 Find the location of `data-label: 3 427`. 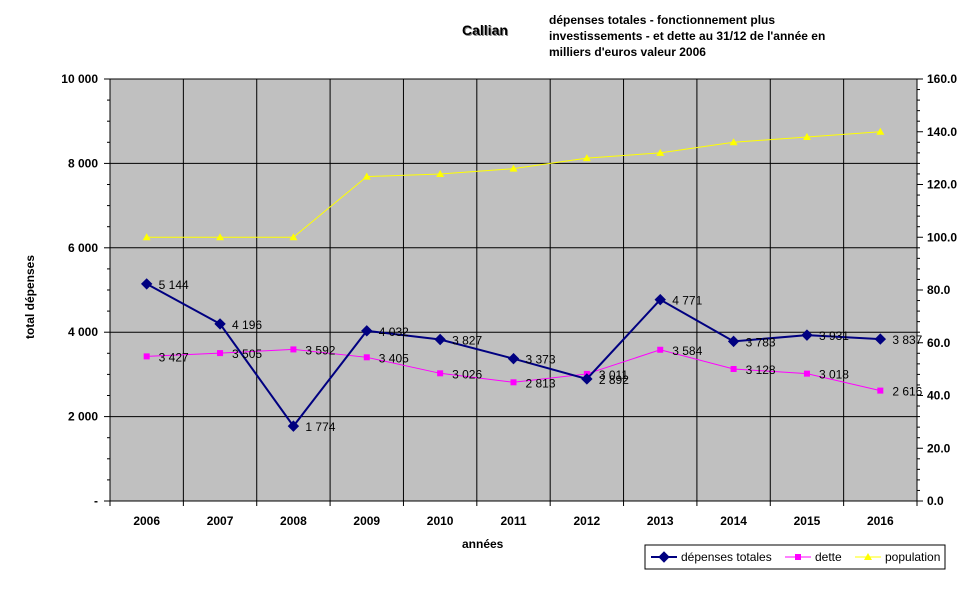

data-label: 3 427 is located at coordinates (174, 357).